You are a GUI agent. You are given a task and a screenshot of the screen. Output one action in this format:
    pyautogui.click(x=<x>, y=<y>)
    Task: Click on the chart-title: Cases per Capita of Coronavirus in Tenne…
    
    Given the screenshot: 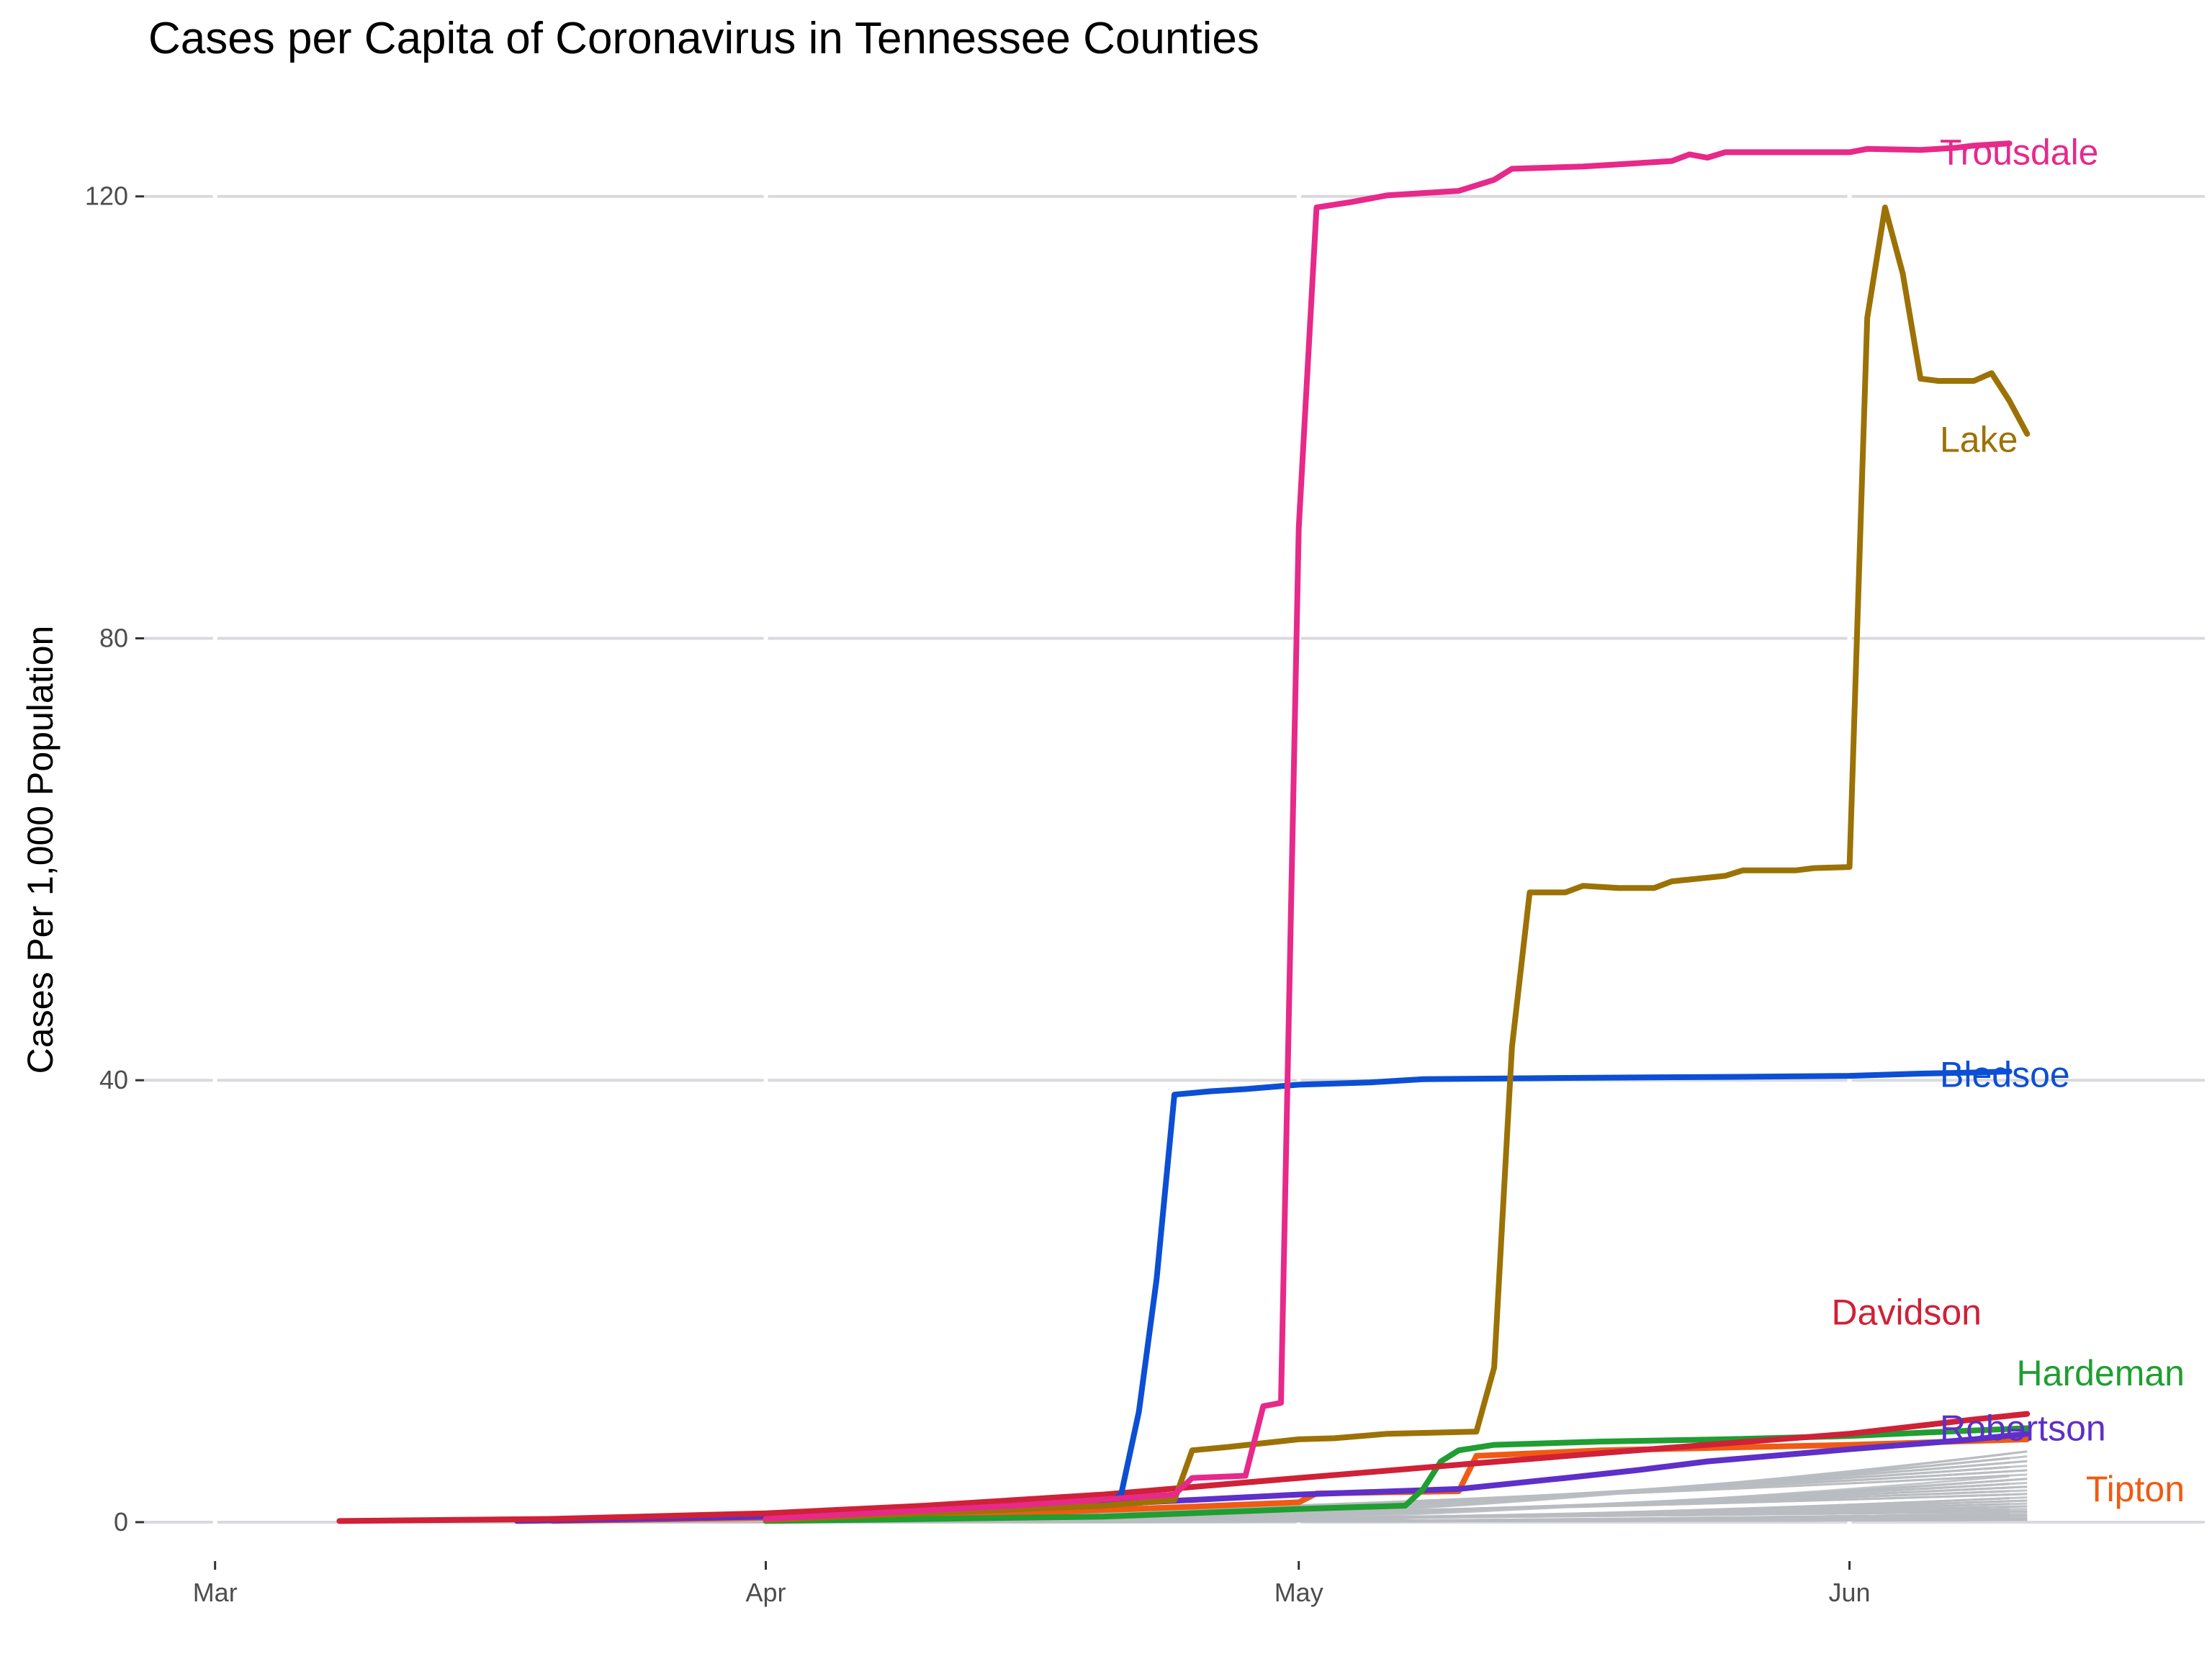 What is the action you would take?
    pyautogui.click(x=703, y=38)
    